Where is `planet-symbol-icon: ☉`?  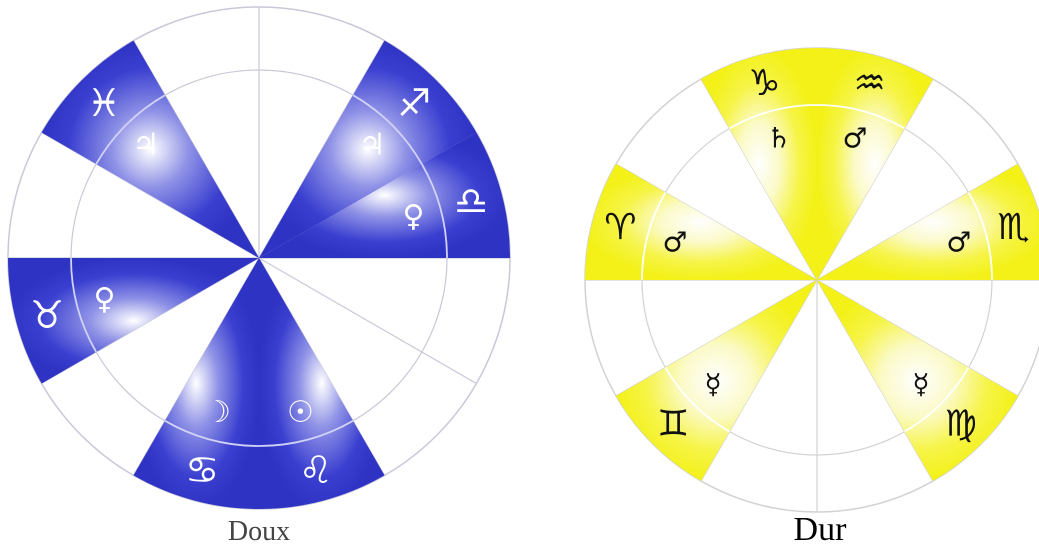 planet-symbol-icon: ☉ is located at coordinates (300, 412).